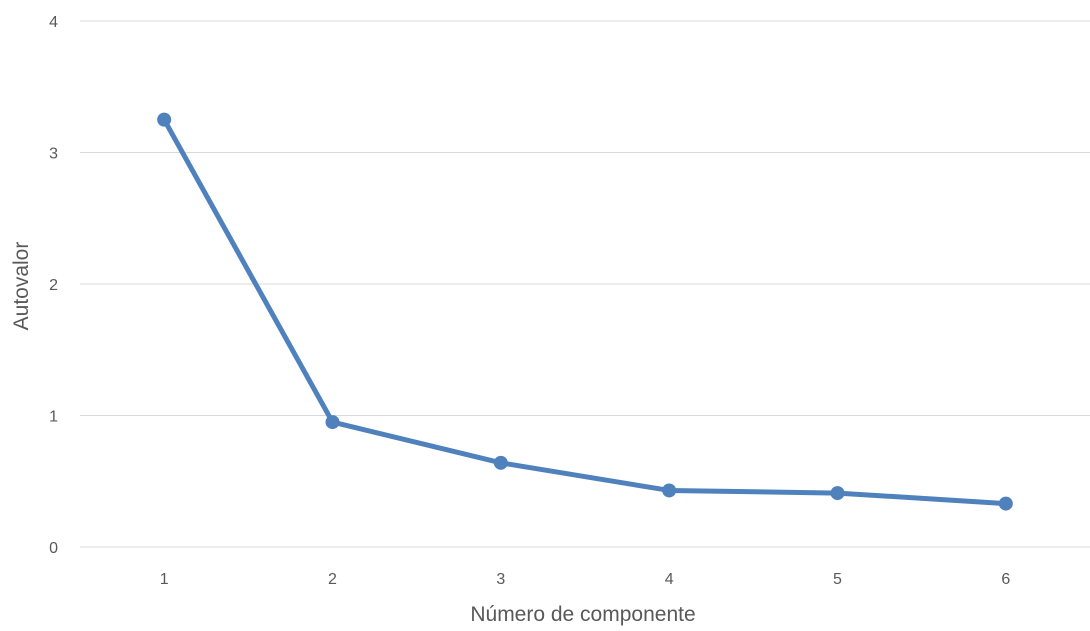  Describe the element at coordinates (582, 614) in the screenshot. I see `x-axis-title: Número de componente` at that location.